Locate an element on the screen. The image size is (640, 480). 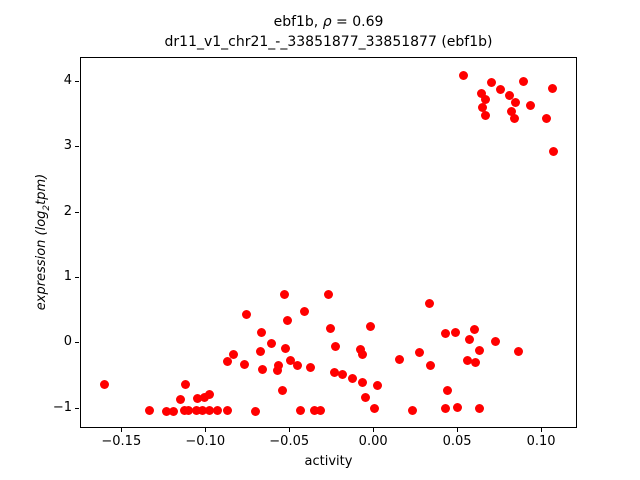
chart-title: ebf1b, ρ = 0.69 is located at coordinates (328, 22).